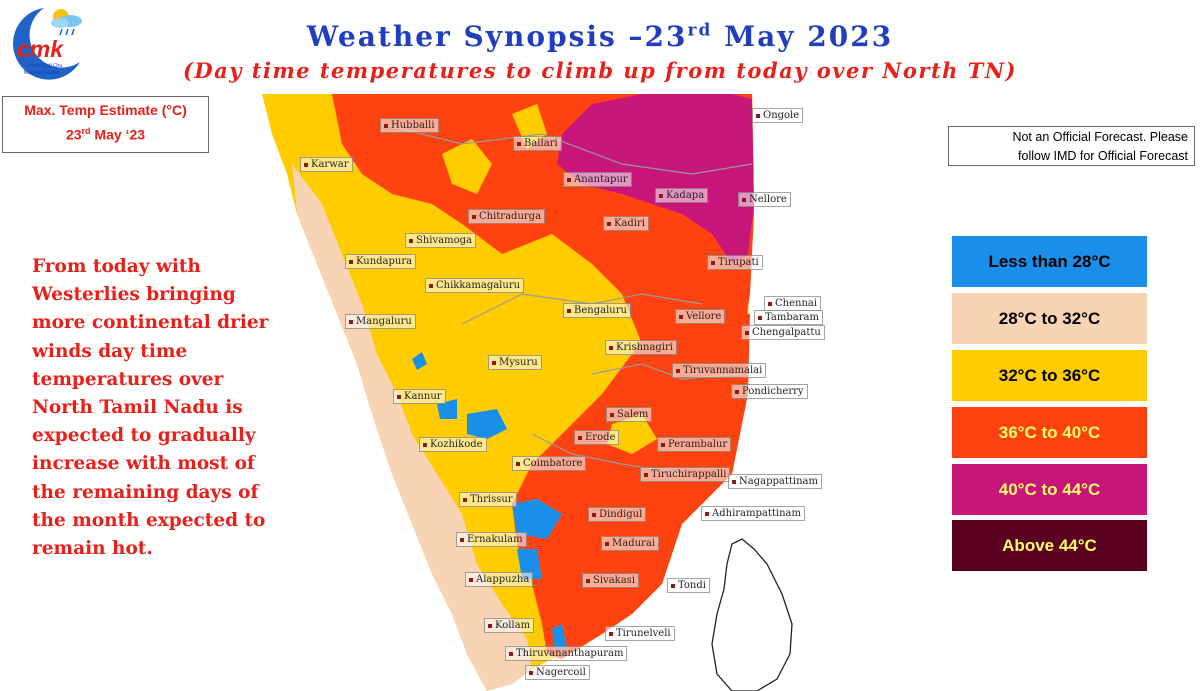 The image size is (1200, 691). I want to click on city-label-anantapur: Anantapur, so click(597, 179).